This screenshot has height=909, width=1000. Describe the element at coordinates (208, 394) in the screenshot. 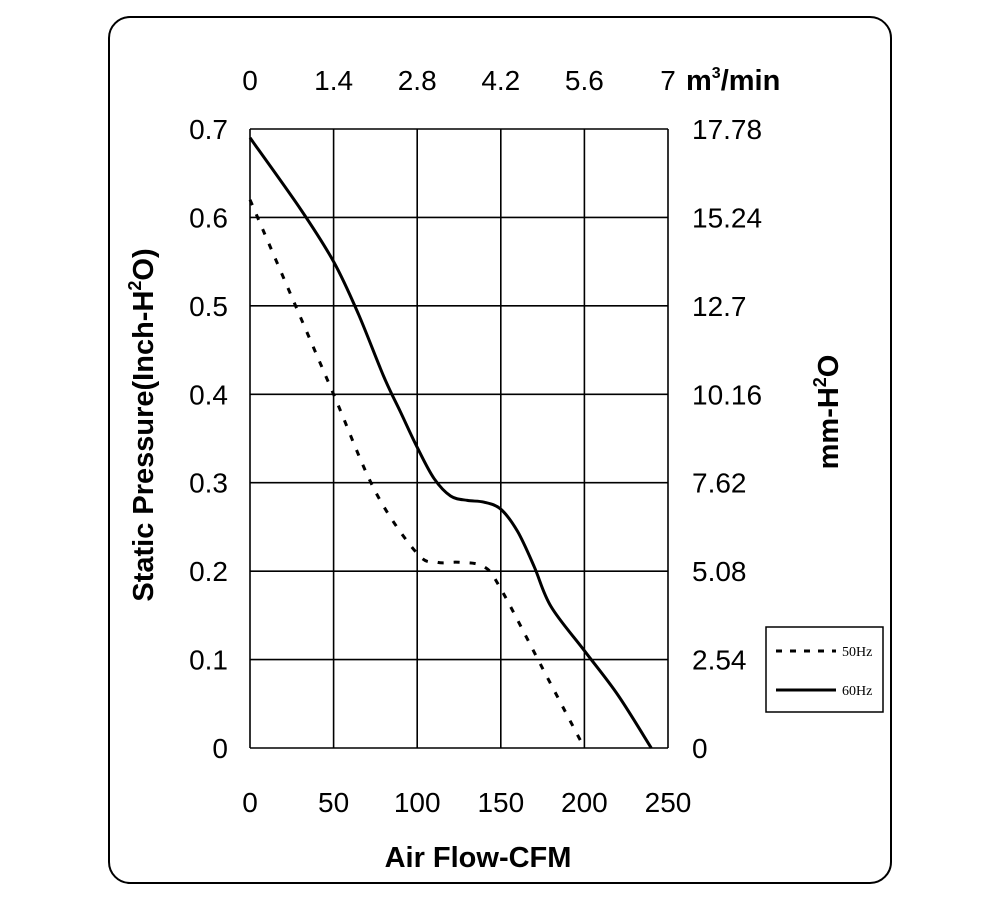

I see `y-tick-label: 0.4` at that location.